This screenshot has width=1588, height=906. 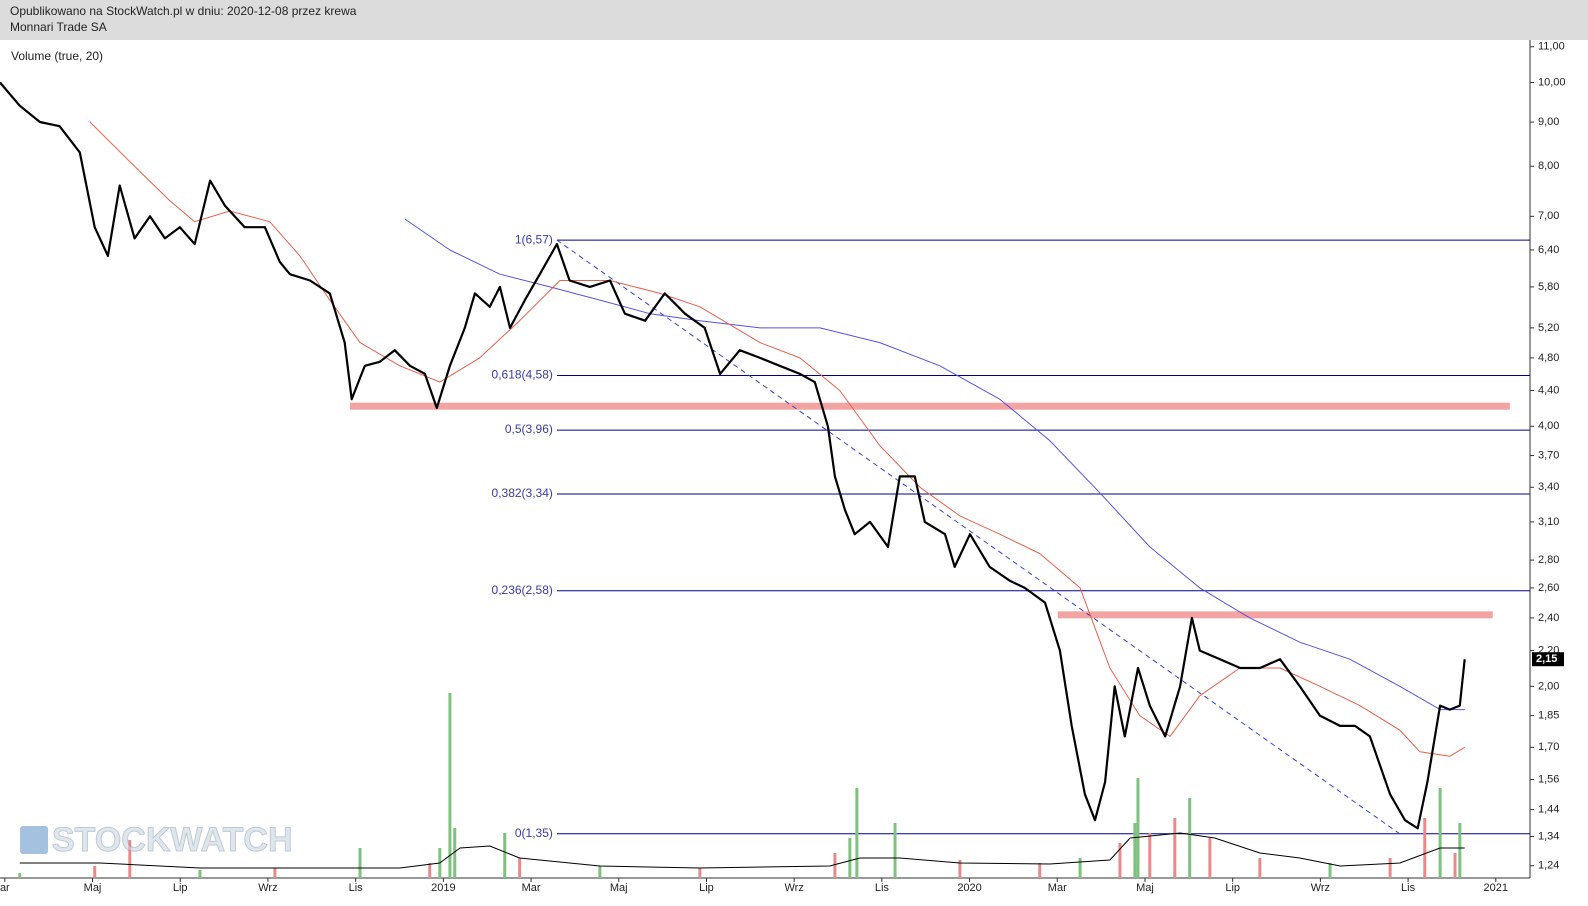 What do you see at coordinates (1548, 216) in the screenshot?
I see `y-tick-label: 7,00` at bounding box center [1548, 216].